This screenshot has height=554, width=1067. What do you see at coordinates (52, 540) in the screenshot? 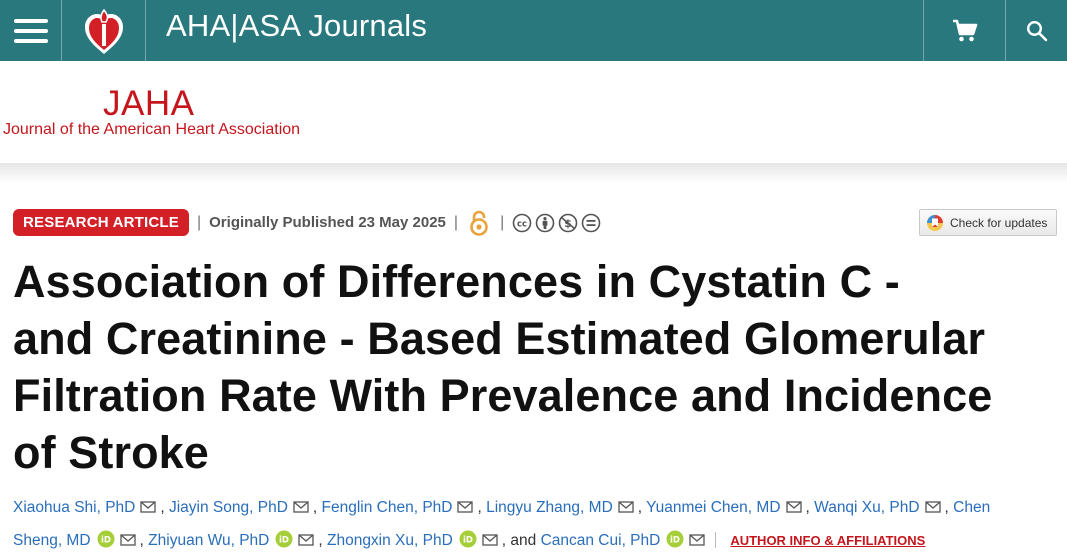
I see `author-name: Sheng, MD` at bounding box center [52, 540].